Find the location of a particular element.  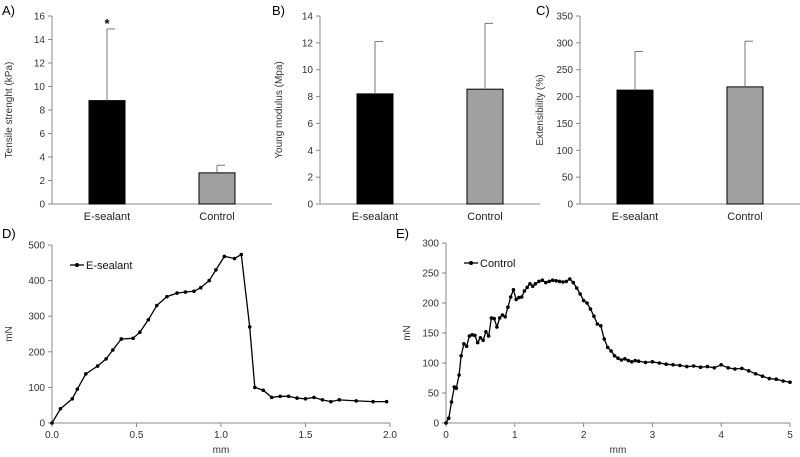

y-tick-label: 10 is located at coordinates (308, 70).